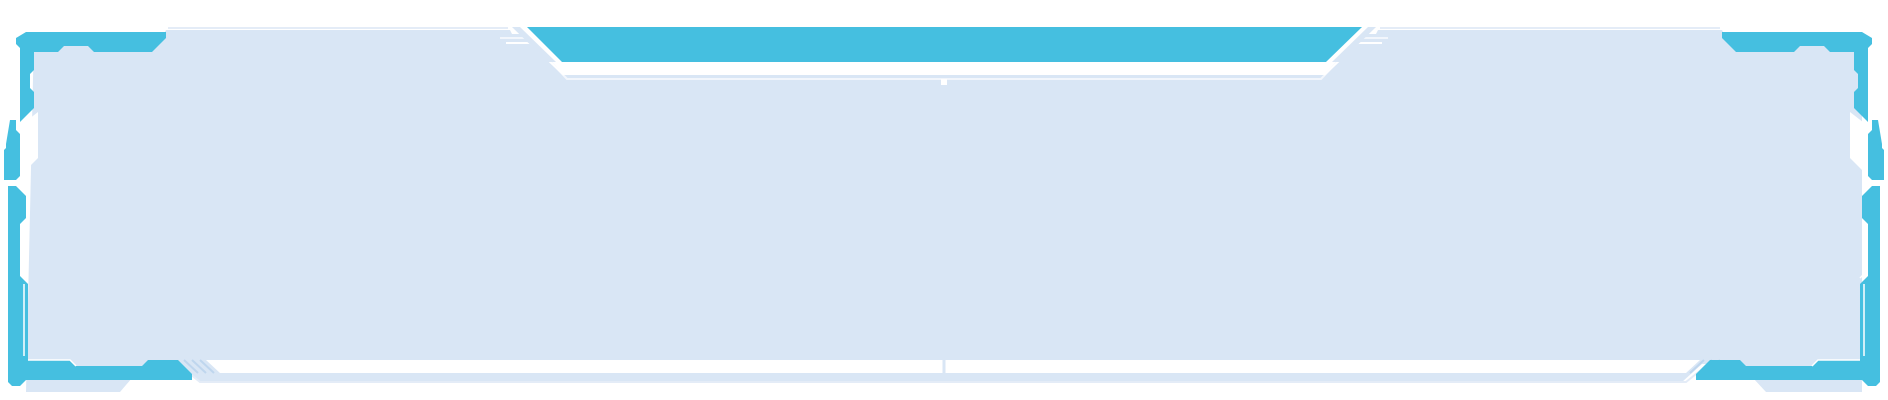  I want to click on right-side-tab, so click(1875, 150).